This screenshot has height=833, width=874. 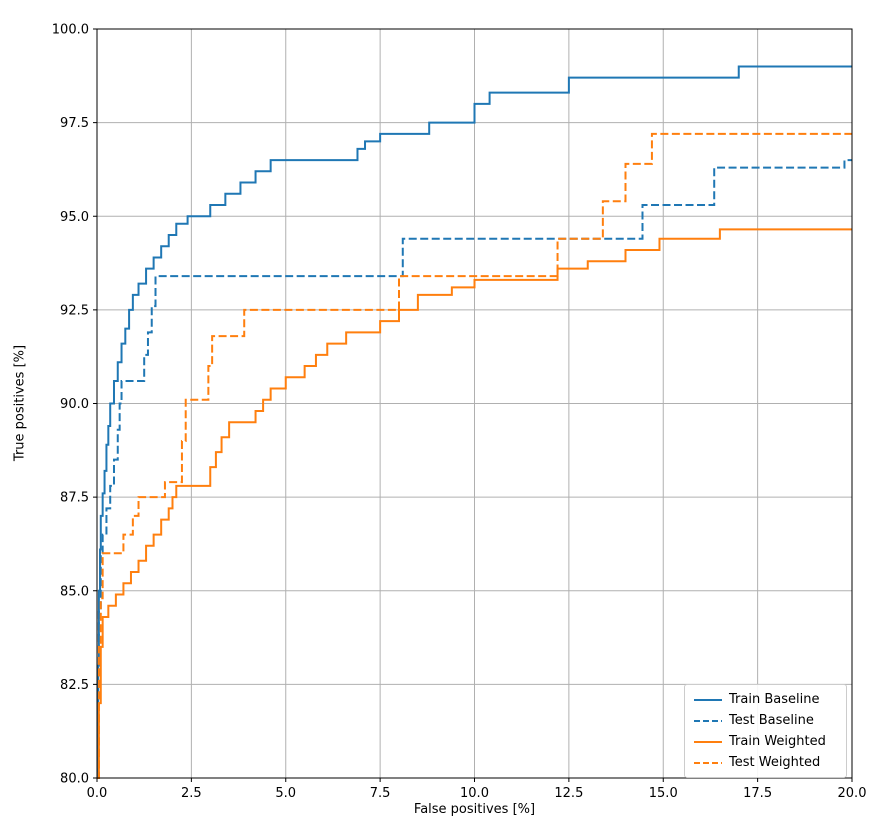 What do you see at coordinates (74, 779) in the screenshot?
I see `y-tick-label: 80.0` at bounding box center [74, 779].